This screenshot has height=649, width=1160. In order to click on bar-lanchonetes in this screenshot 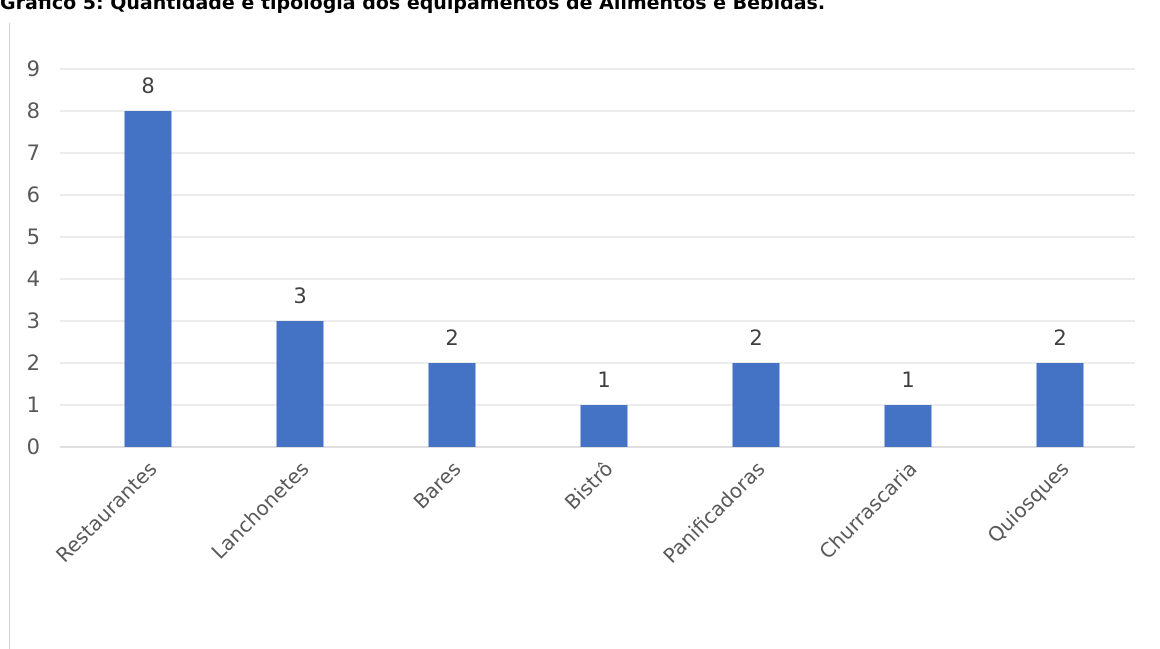, I will do `click(300, 384)`.